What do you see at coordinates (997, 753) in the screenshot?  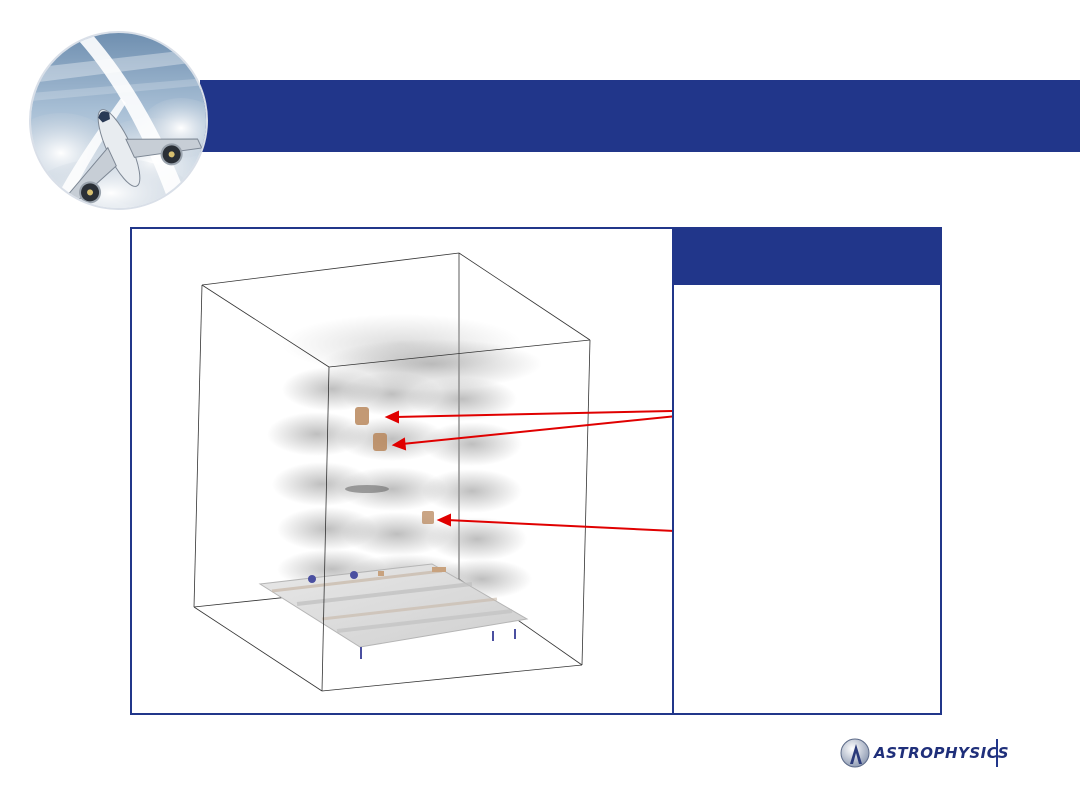 I see `logo-separator` at bounding box center [997, 753].